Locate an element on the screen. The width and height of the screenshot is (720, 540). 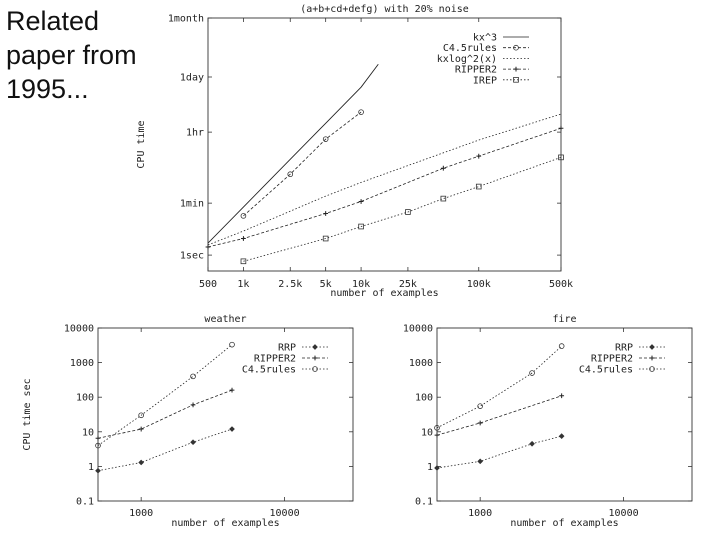
x-tick-label: 500 is located at coordinates (208, 284).